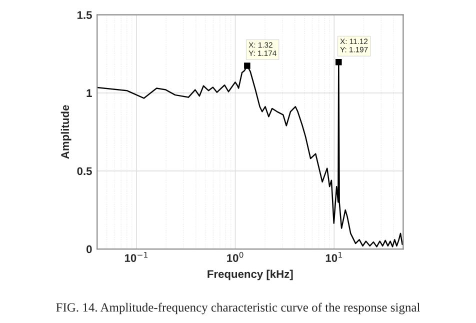 The image size is (476, 323). What do you see at coordinates (84, 171) in the screenshot?
I see `y-tick-label: 0.5` at bounding box center [84, 171].